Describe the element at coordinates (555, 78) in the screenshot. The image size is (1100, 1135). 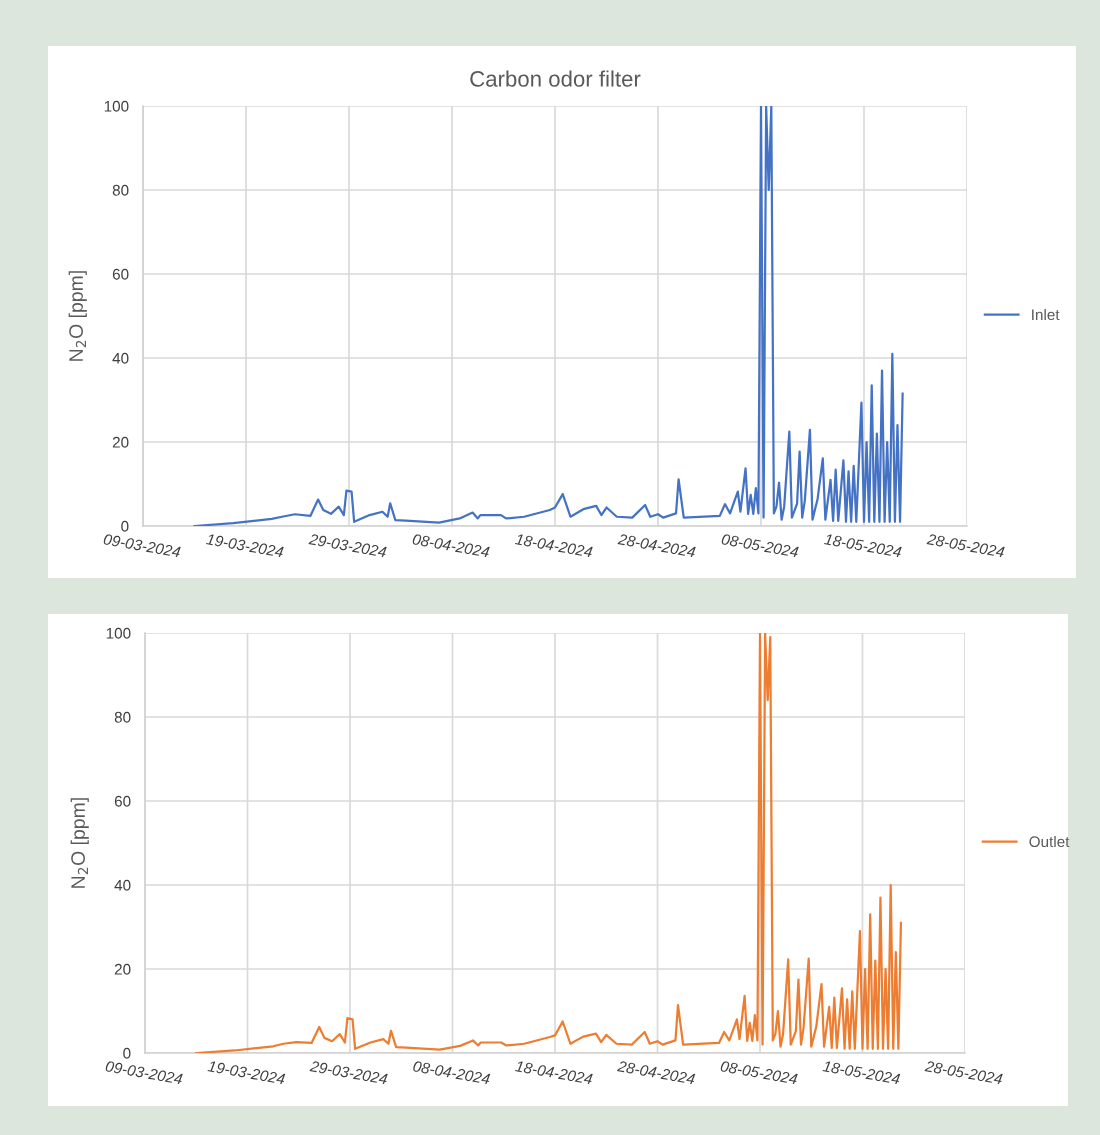
I see `chart-title: Carbon odor filter` at that location.